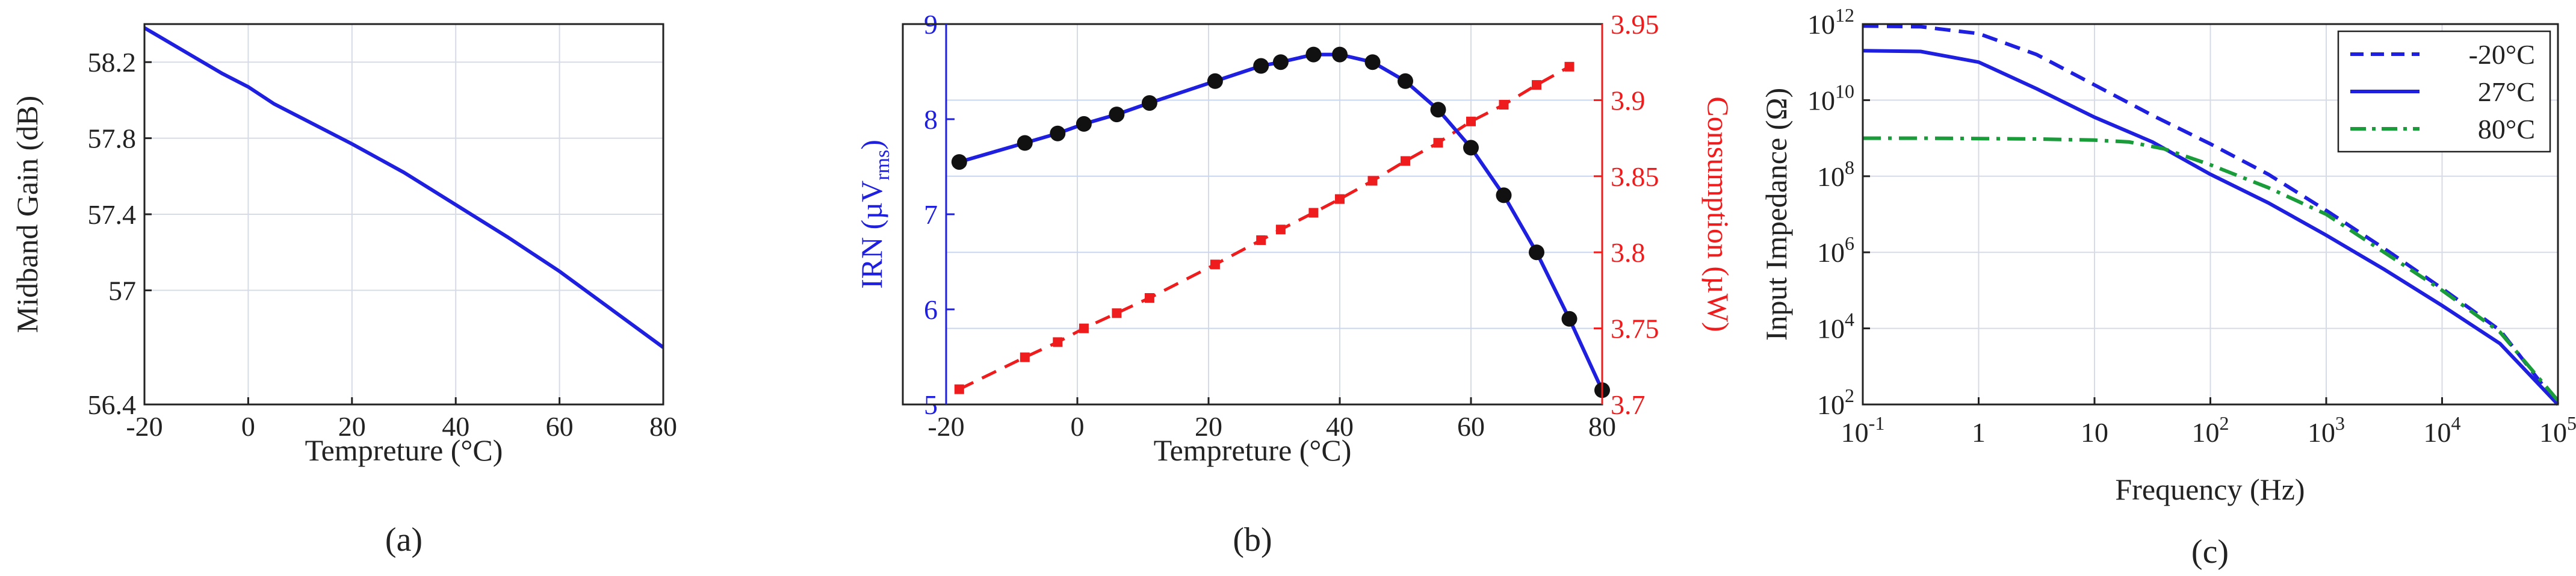  Describe the element at coordinates (112, 62) in the screenshot. I see `panel-a-ytick-label: 58.2` at that location.